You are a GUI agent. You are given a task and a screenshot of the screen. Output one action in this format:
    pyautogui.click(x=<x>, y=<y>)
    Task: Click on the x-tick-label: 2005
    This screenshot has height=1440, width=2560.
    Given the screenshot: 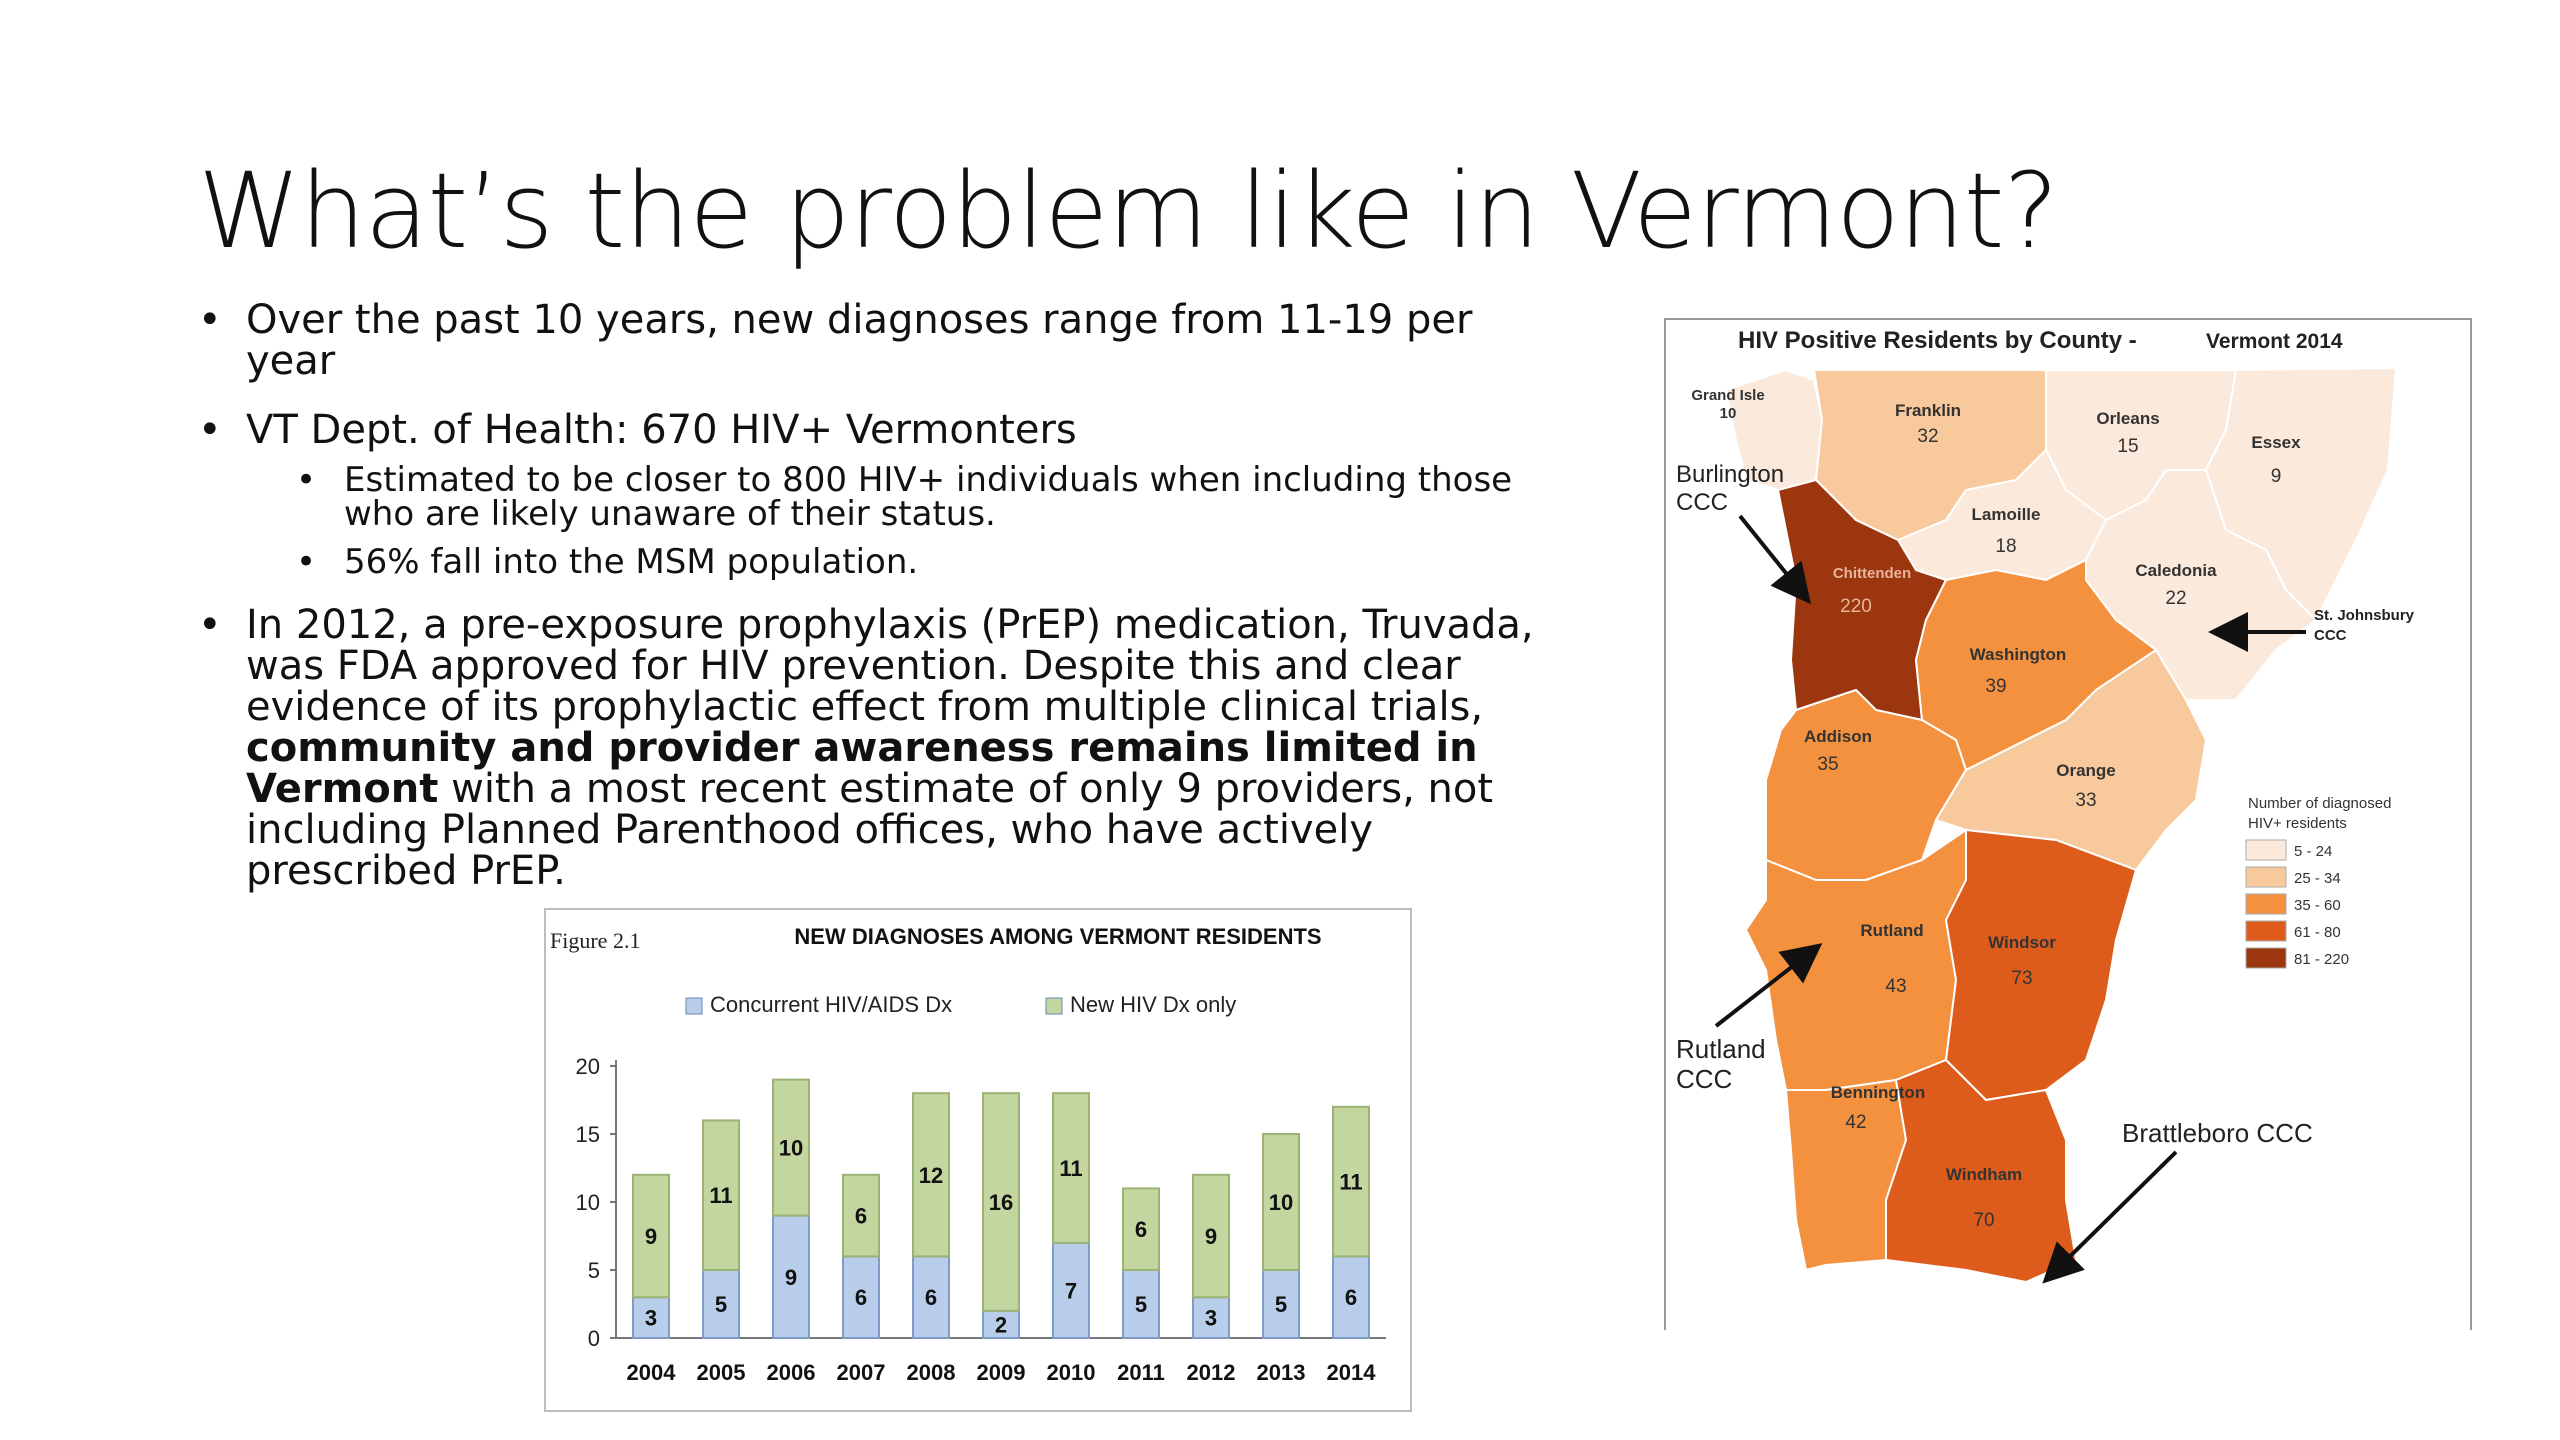 What is the action you would take?
    pyautogui.click(x=721, y=1372)
    